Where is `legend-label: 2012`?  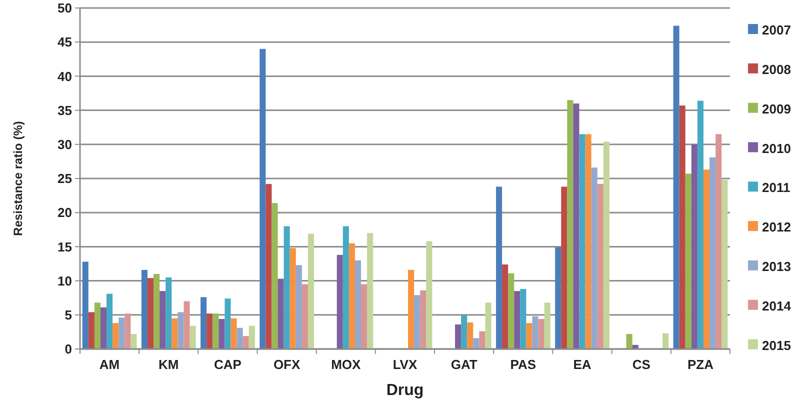
legend-label: 2012 is located at coordinates (776, 227).